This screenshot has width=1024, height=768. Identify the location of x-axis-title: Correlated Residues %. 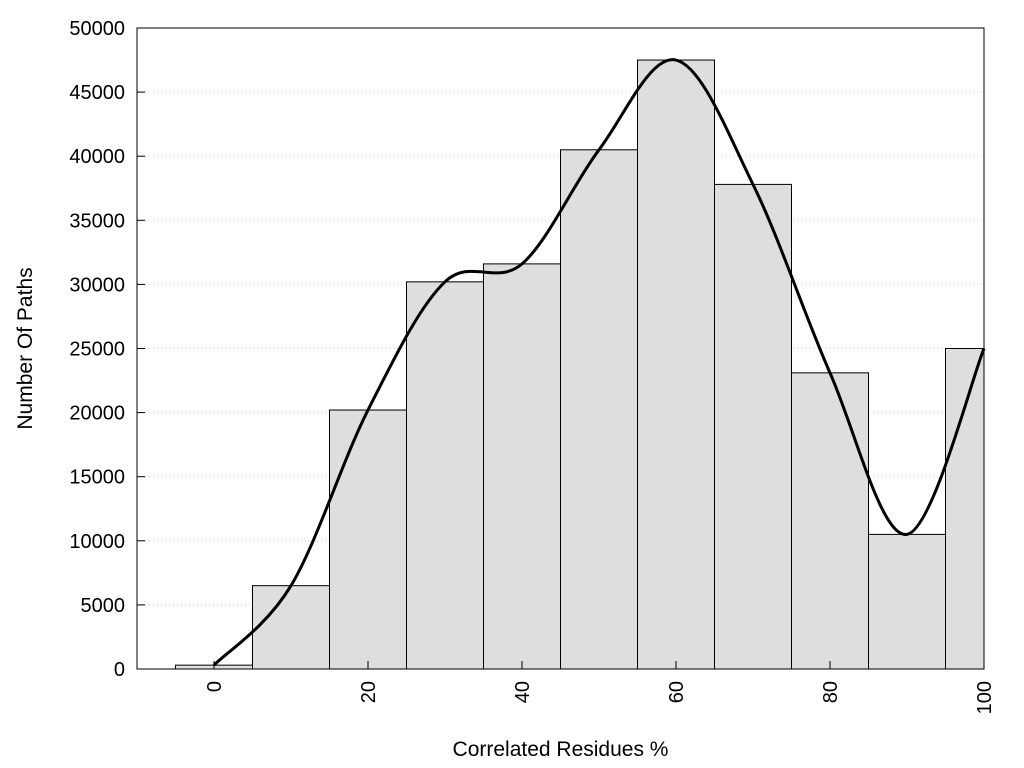
(561, 749).